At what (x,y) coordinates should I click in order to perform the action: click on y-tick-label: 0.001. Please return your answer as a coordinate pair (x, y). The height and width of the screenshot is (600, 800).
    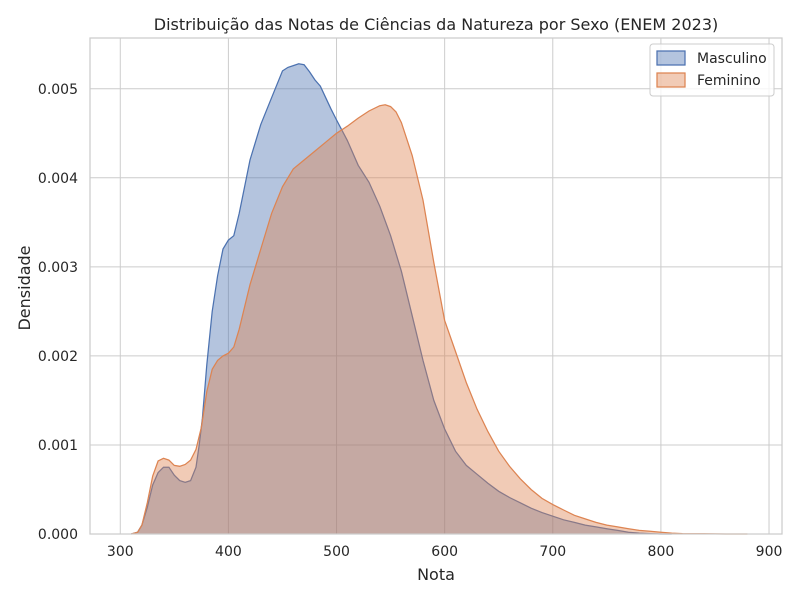
    Looking at the image, I should click on (58, 446).